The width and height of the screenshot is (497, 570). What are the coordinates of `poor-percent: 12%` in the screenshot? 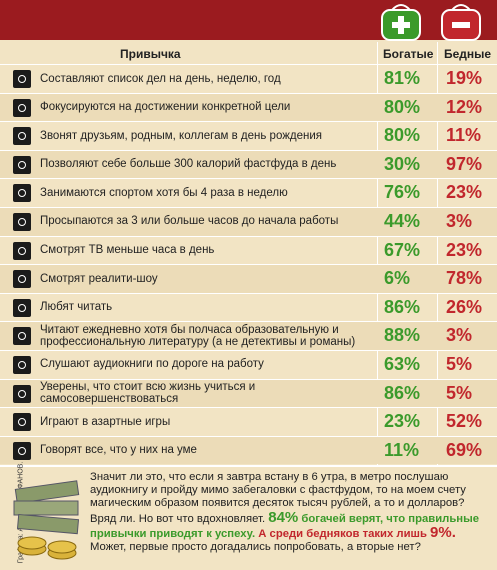 It's located at (464, 106).